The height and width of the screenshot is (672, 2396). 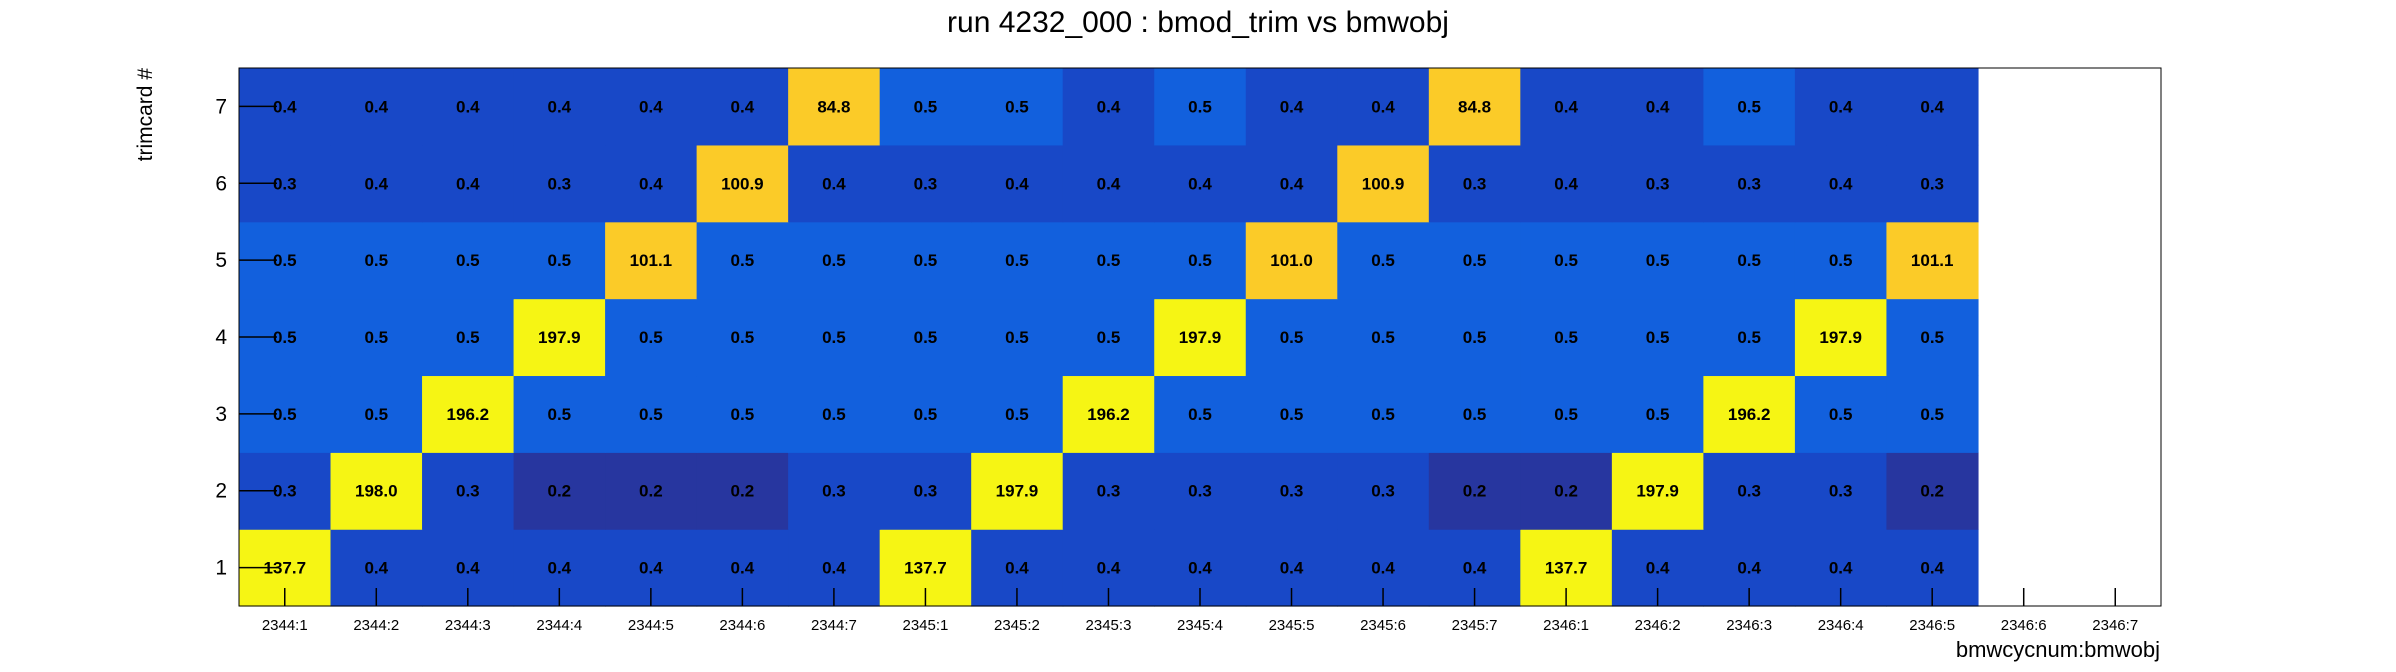 What do you see at coordinates (1658, 625) in the screenshot?
I see `x-tick-label: 2346:2` at bounding box center [1658, 625].